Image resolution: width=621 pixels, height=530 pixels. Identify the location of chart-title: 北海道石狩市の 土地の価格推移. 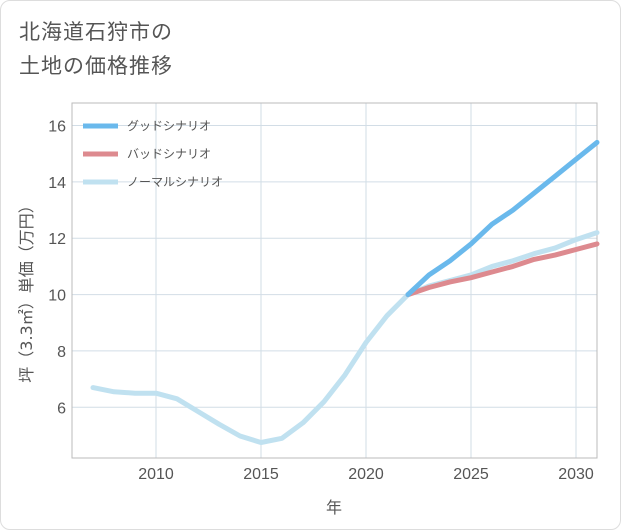
(96, 49).